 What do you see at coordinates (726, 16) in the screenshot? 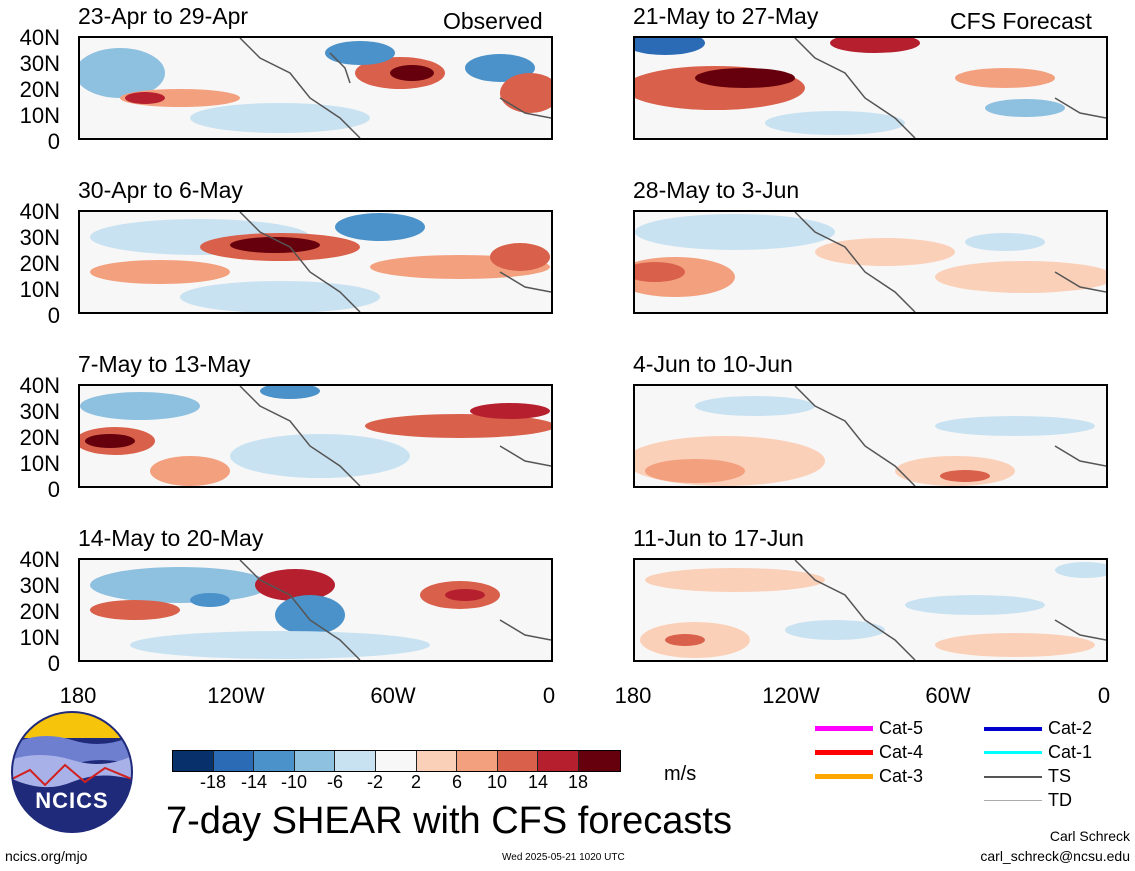
I see `panel-title-fc-1: 21-May to 27-May` at bounding box center [726, 16].